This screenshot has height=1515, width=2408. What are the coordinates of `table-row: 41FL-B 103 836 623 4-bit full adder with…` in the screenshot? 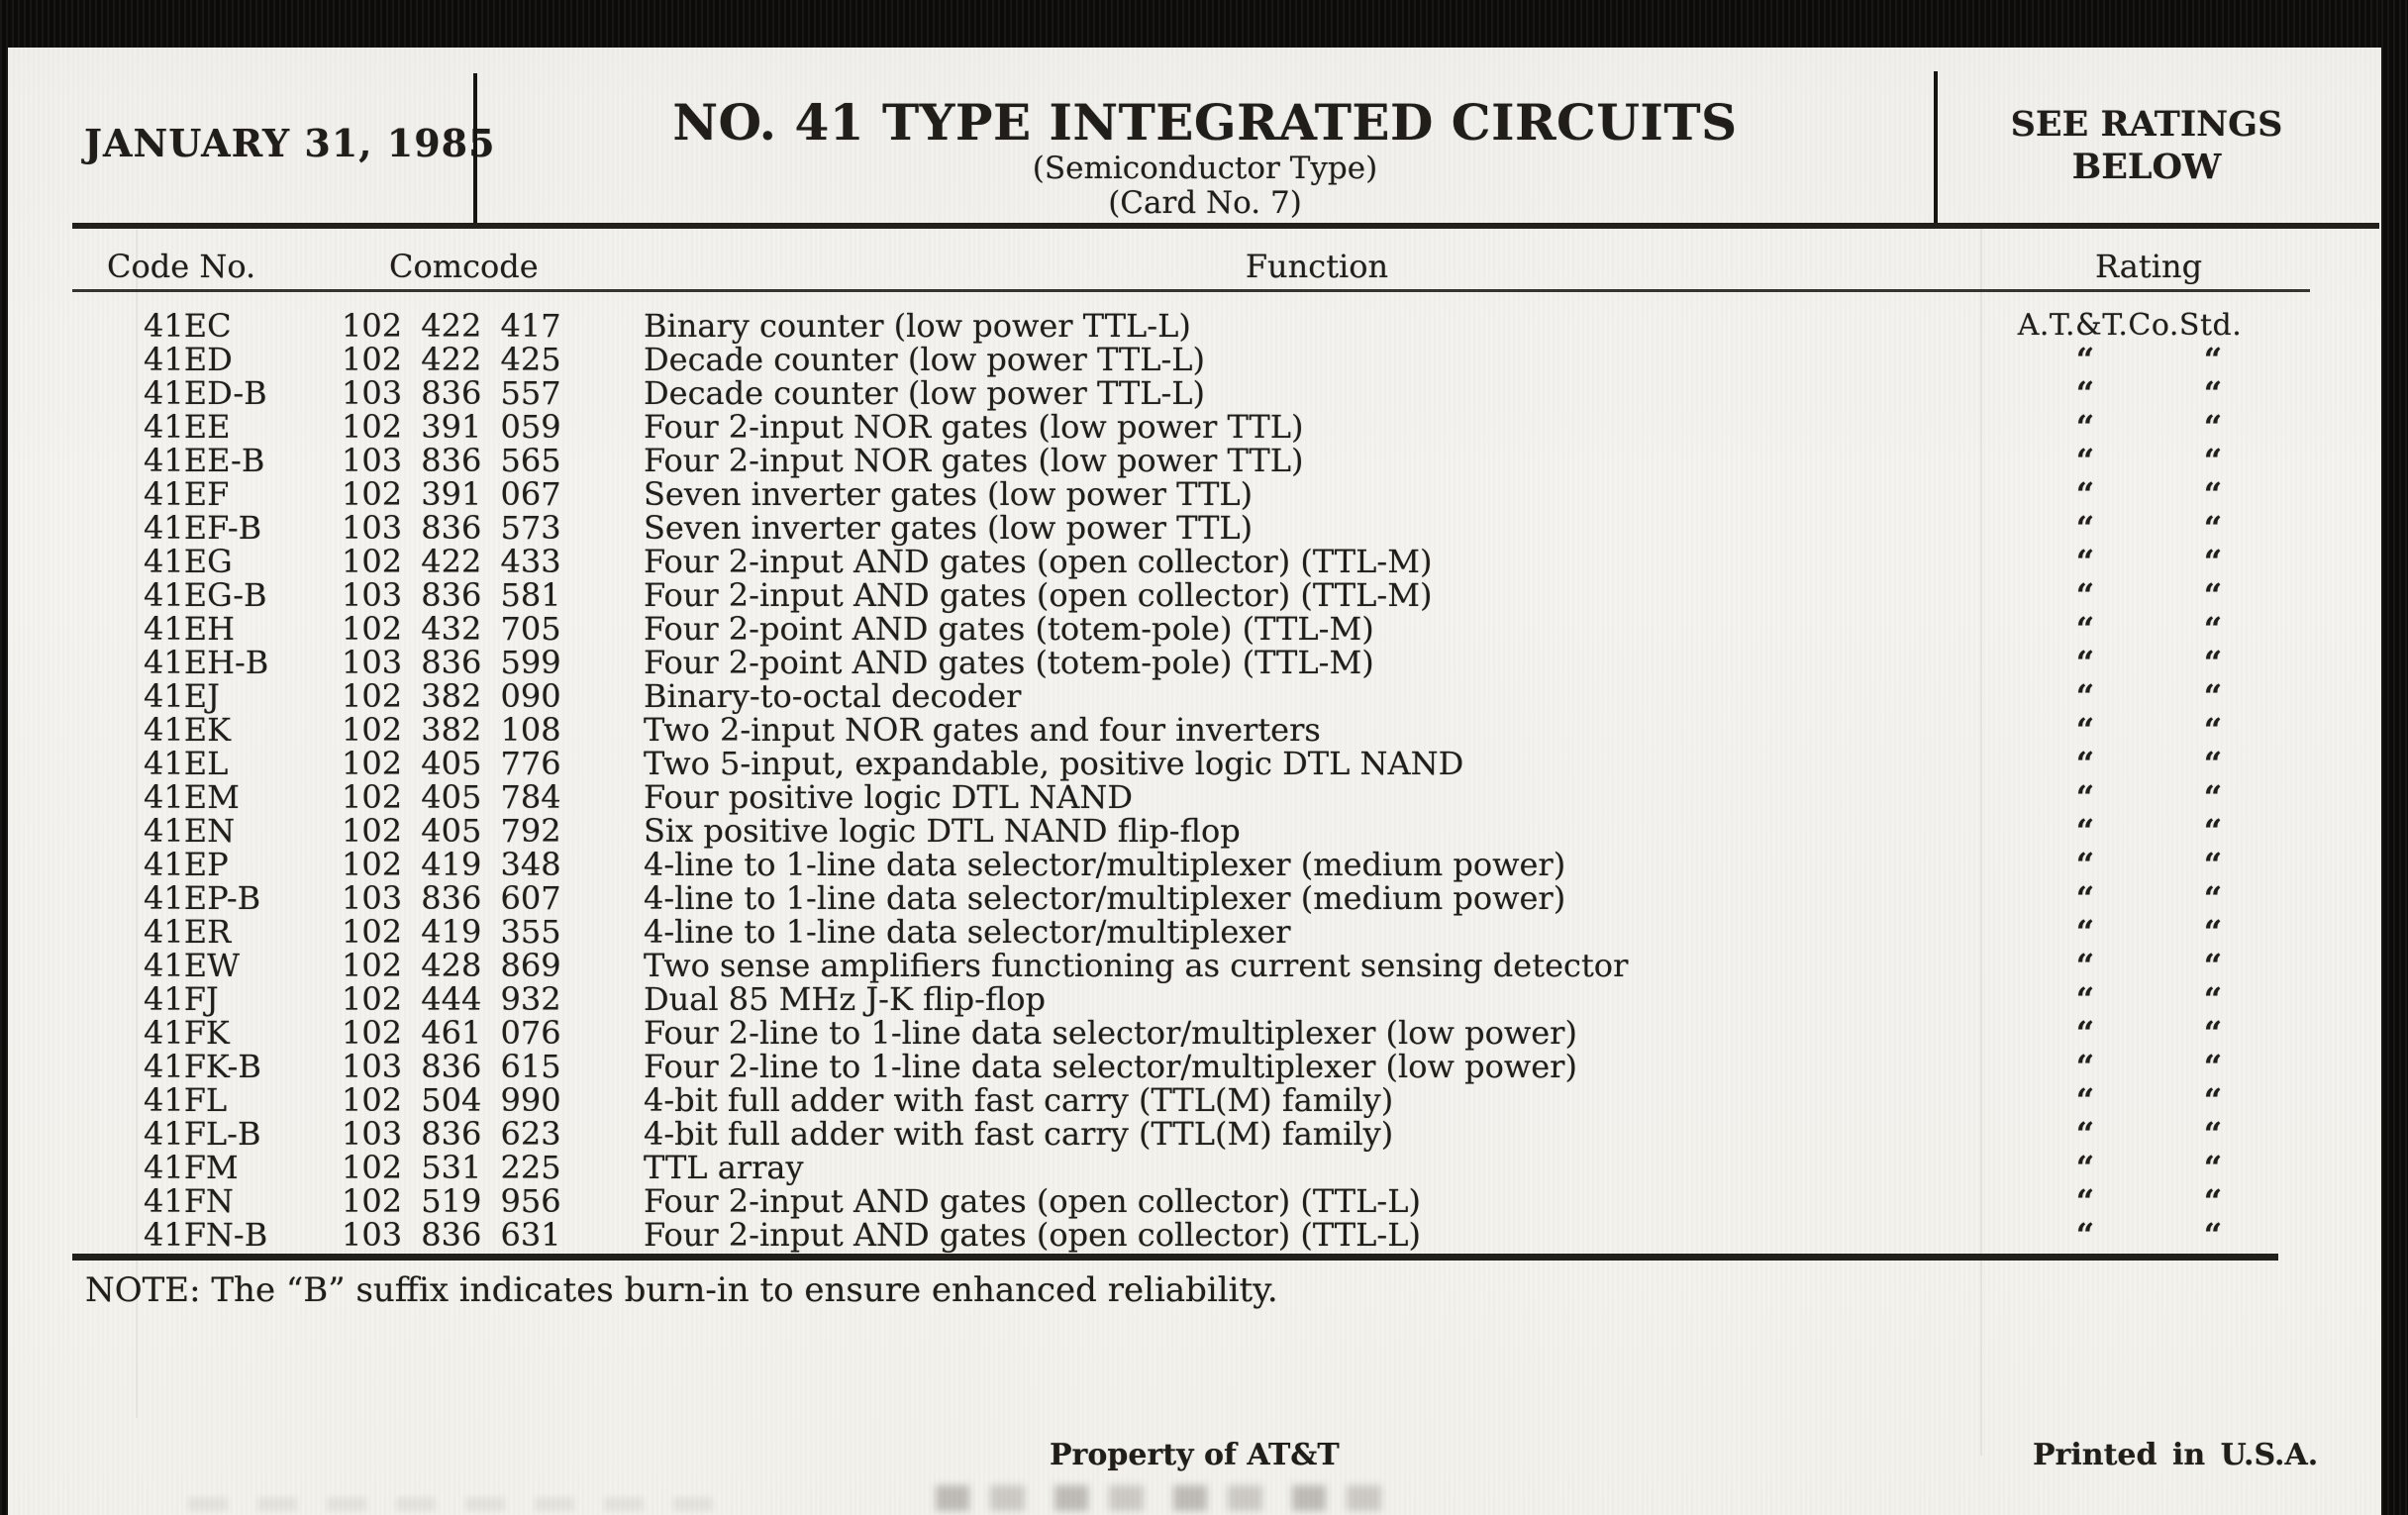 It's located at (1204, 1134).